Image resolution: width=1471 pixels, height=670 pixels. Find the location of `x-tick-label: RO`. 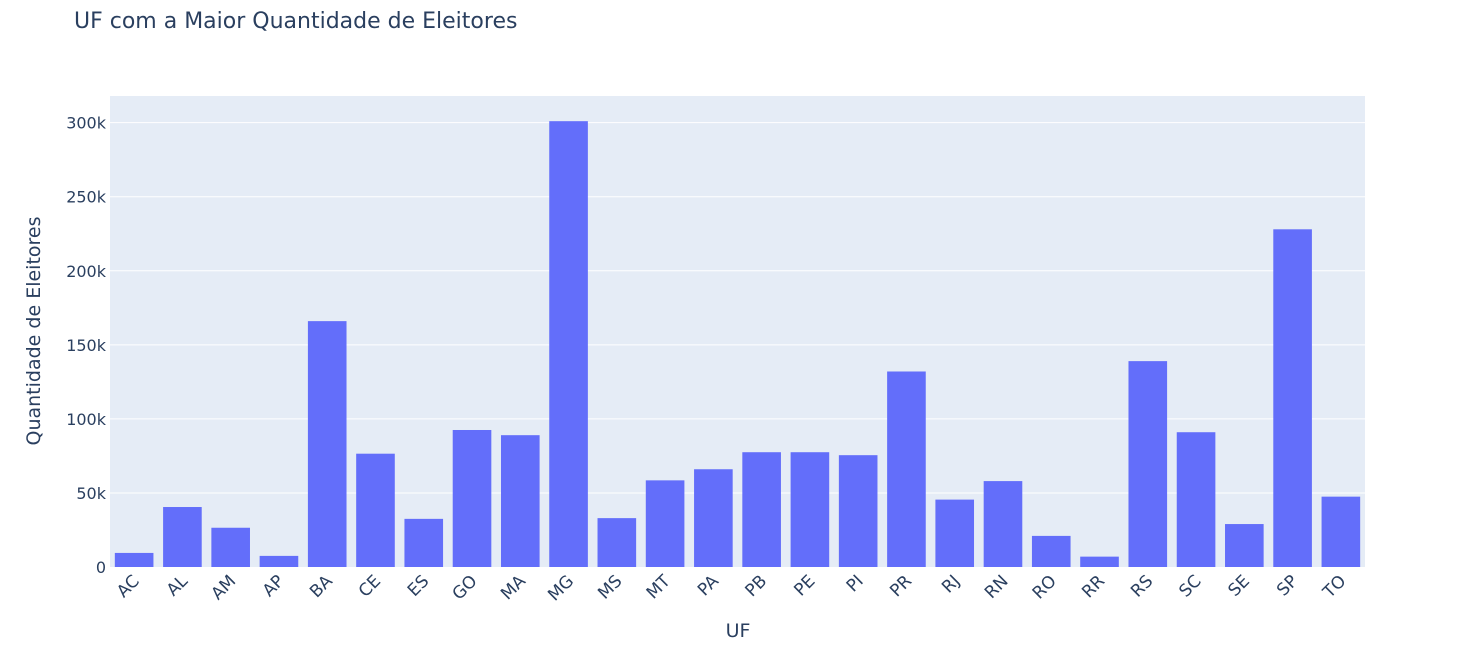

x-tick-label: RO is located at coordinates (1045, 587).